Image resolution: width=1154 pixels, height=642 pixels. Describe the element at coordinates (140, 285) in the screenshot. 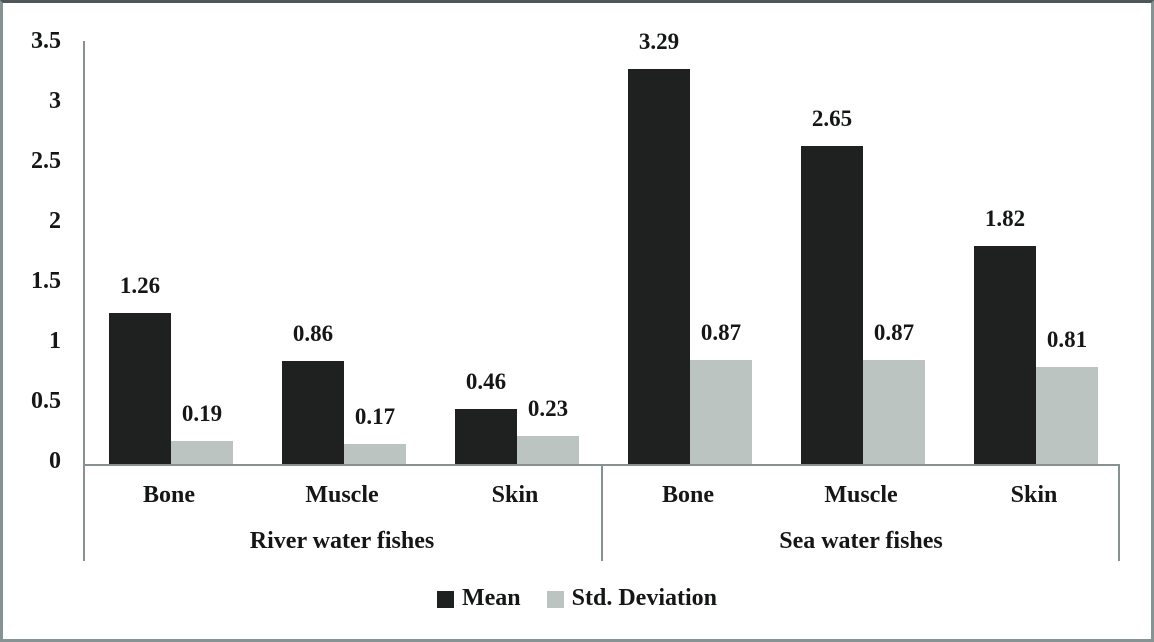

I see `mean-value-label: 1.26` at that location.